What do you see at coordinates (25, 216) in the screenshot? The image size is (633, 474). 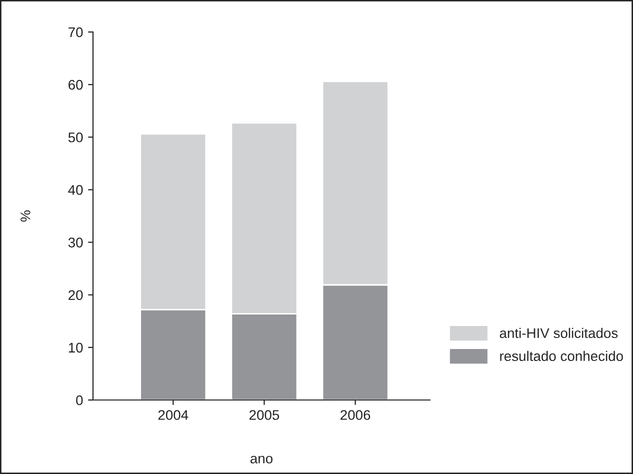 I see `y-axis-title: %` at bounding box center [25, 216].